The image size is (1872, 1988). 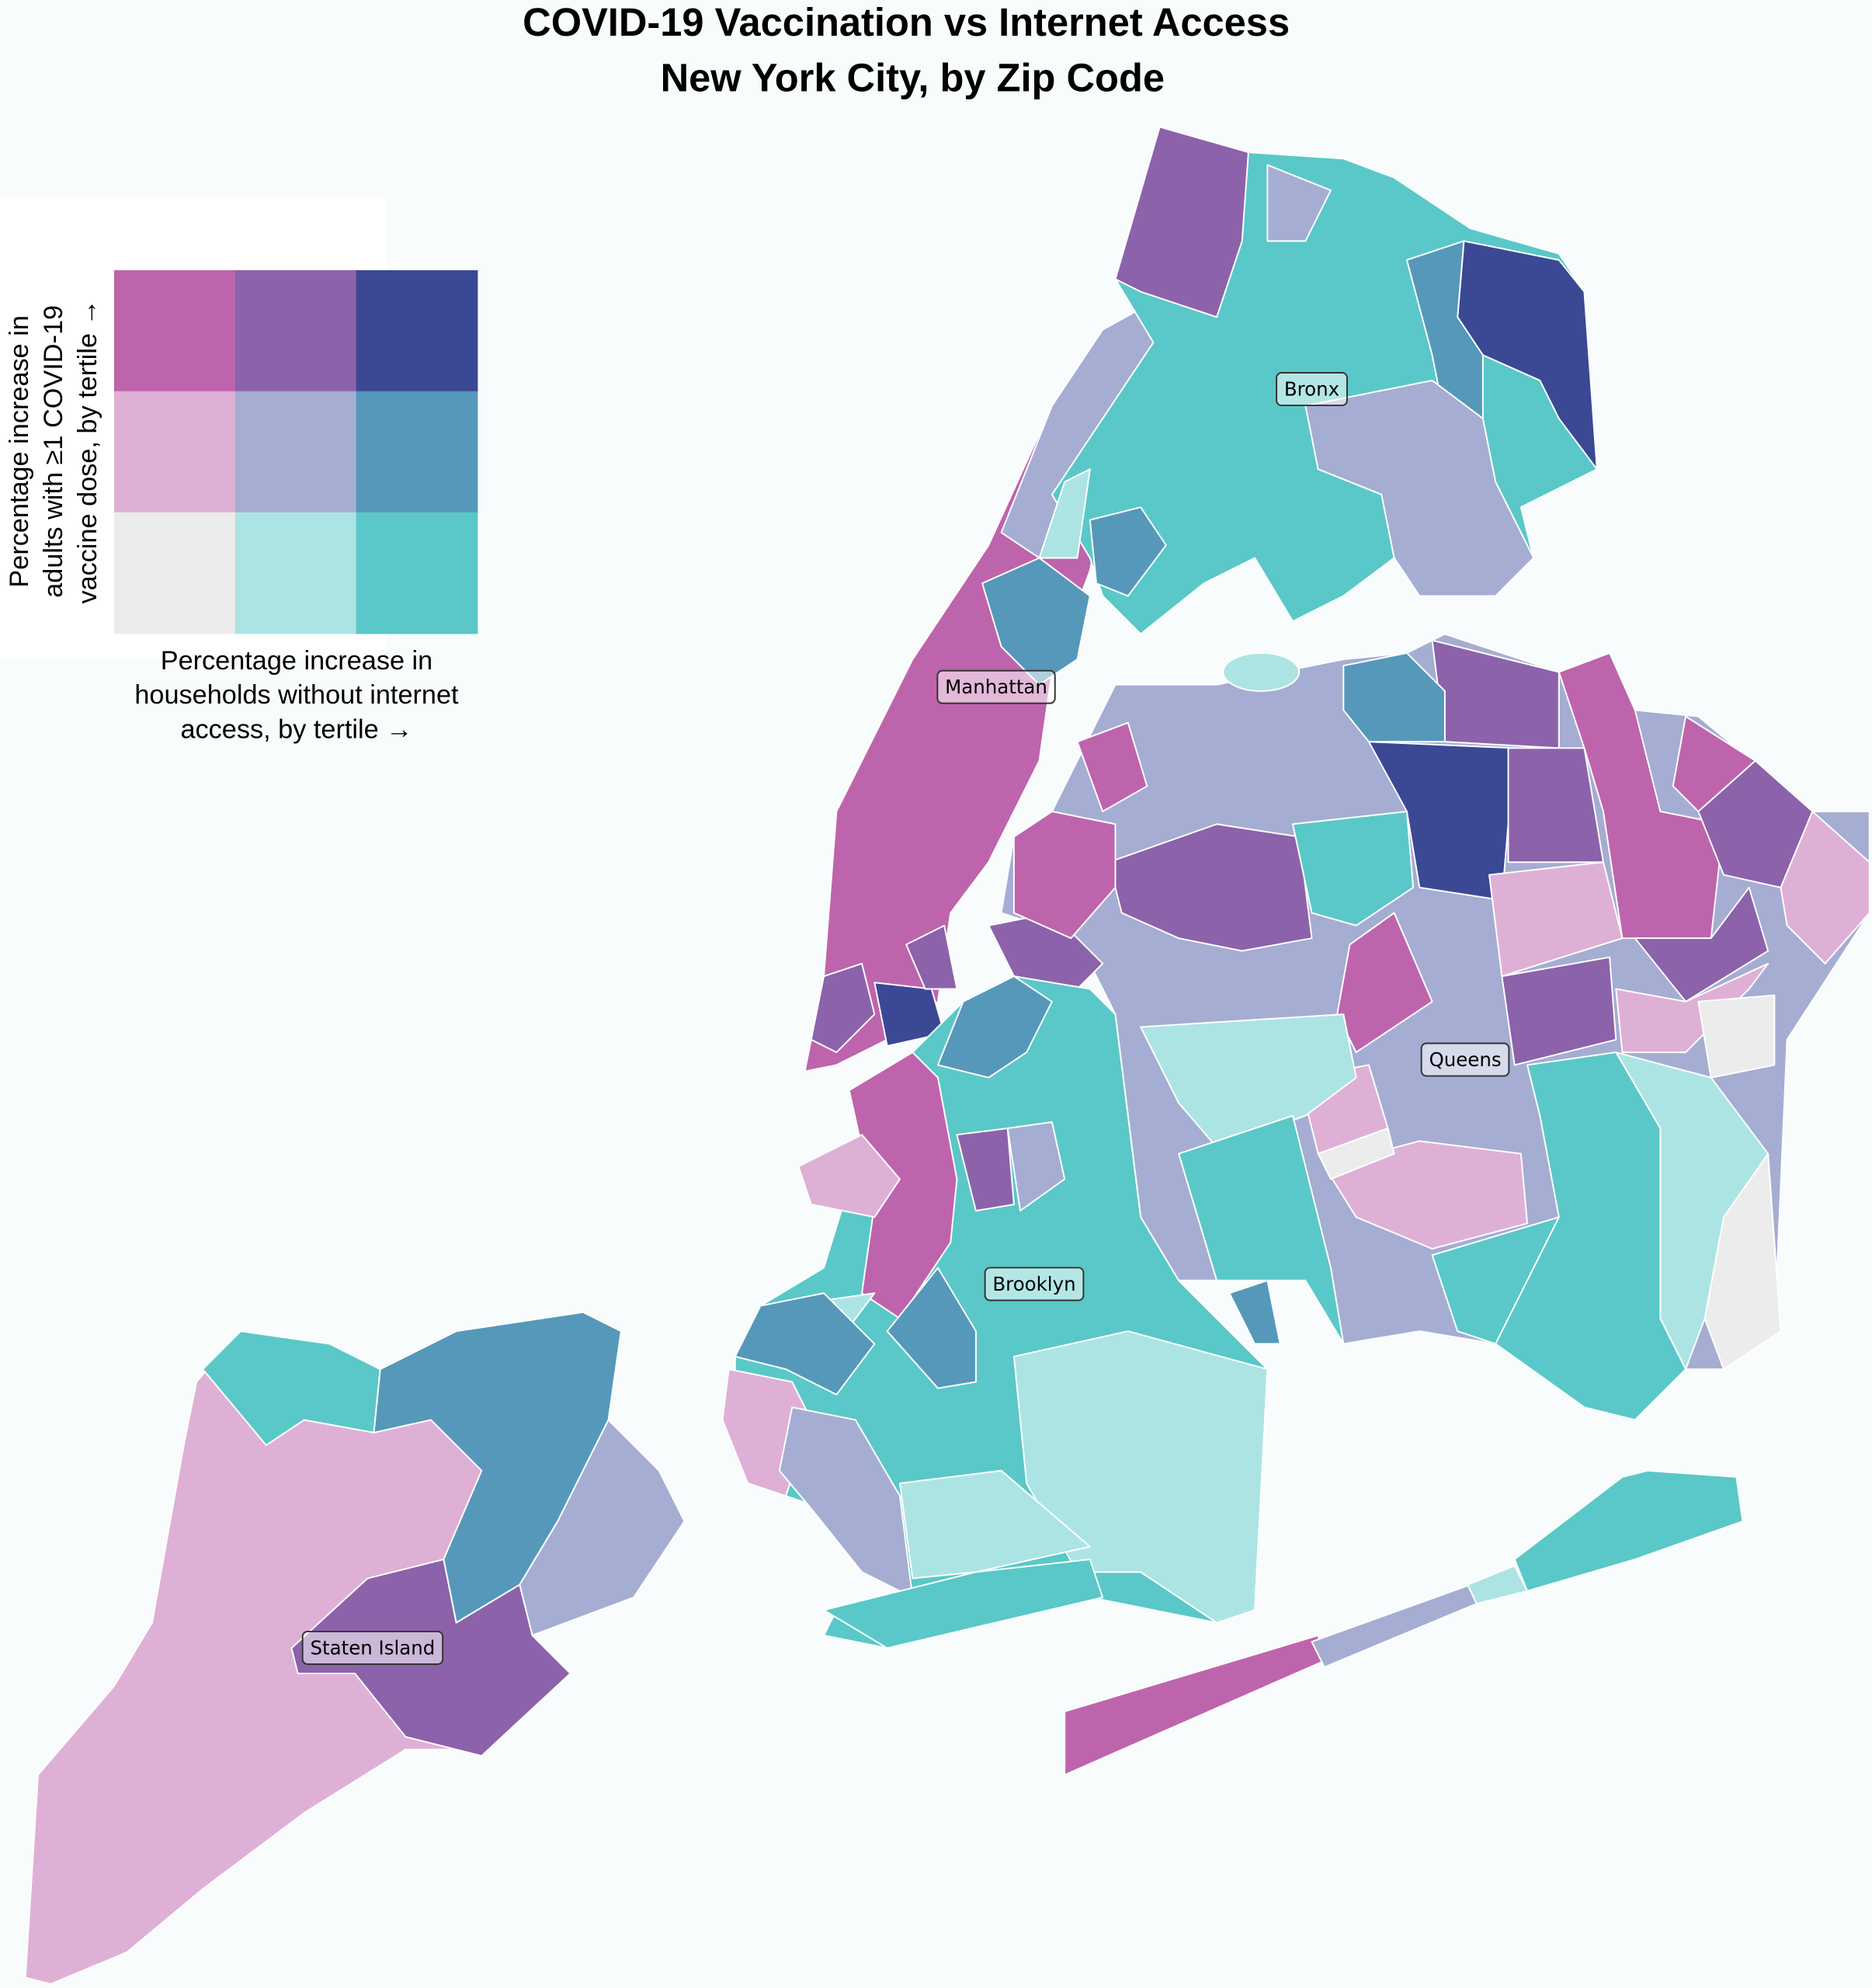 I want to click on borough-label: Staten Island, so click(x=372, y=1648).